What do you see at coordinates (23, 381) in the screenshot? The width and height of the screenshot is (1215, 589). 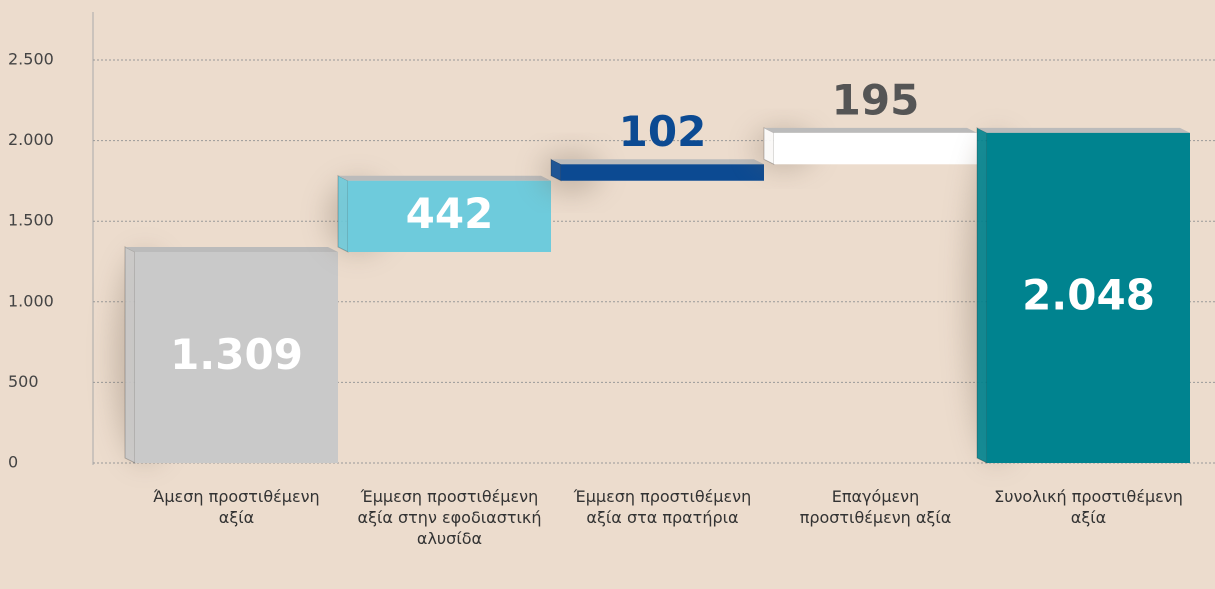 I see `y-tick-label: 500` at bounding box center [23, 381].